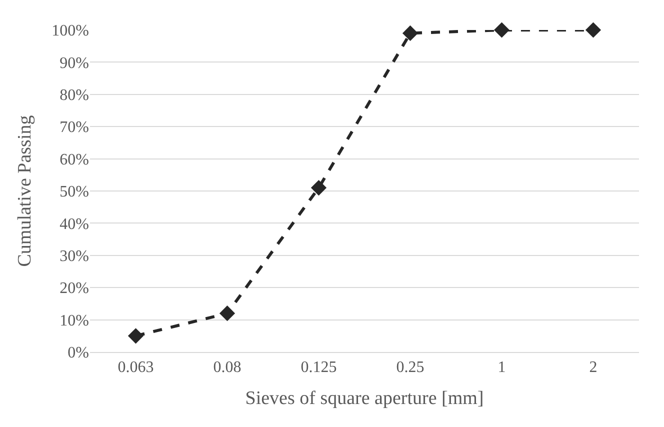 The width and height of the screenshot is (664, 427). What do you see at coordinates (318, 367) in the screenshot?
I see `x-tick-label: 0.125` at bounding box center [318, 367].